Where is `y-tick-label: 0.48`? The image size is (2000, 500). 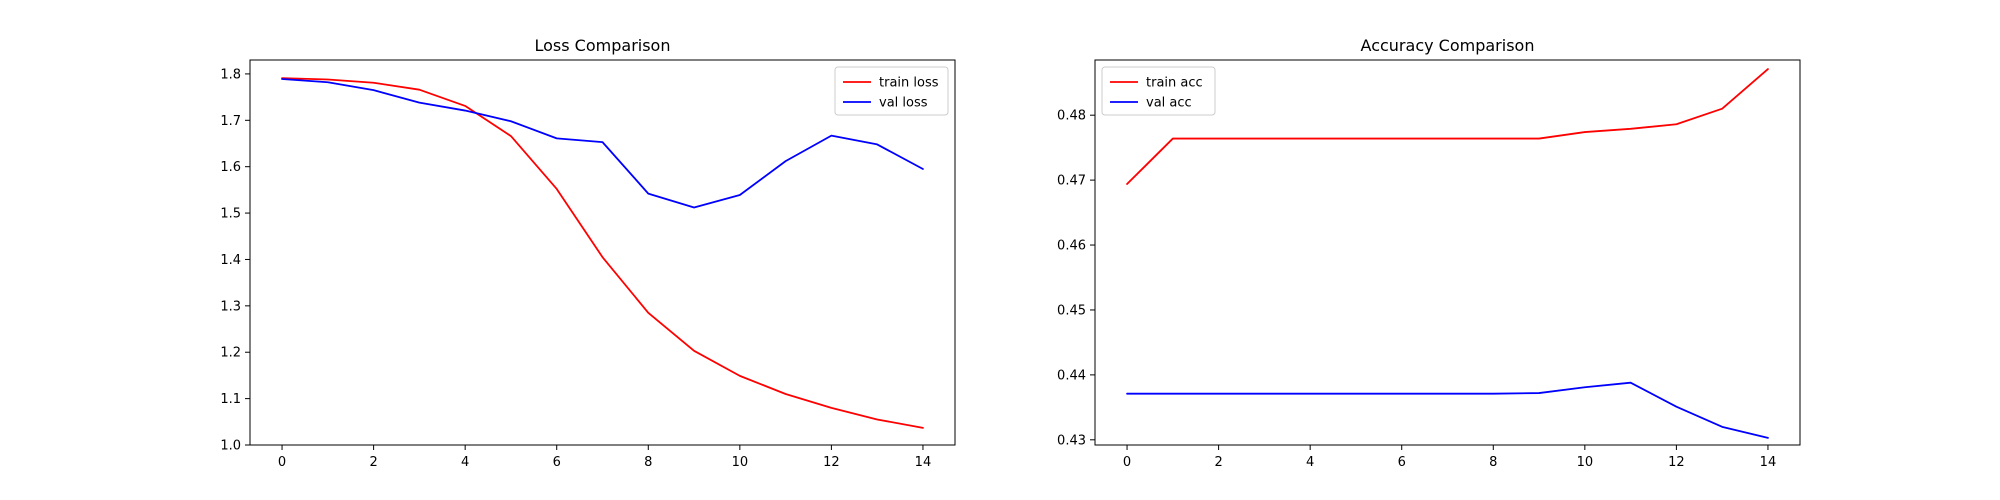
y-tick-label: 0.48 is located at coordinates (1071, 116).